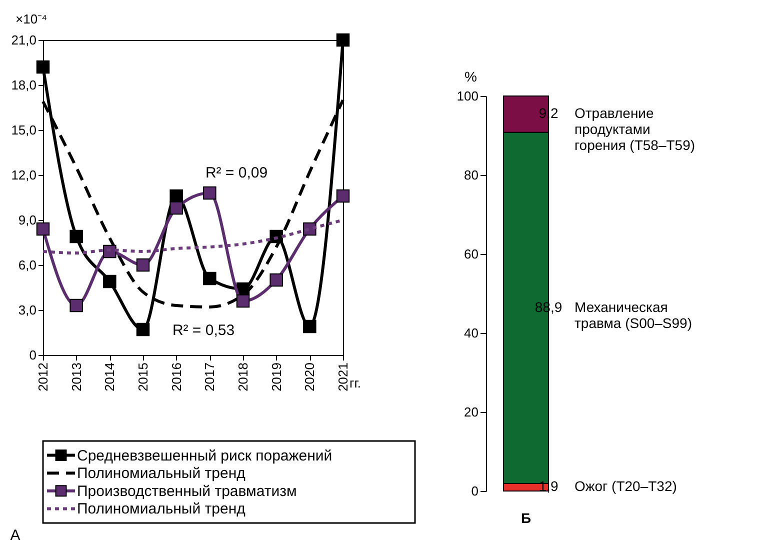 The image size is (764, 552). Describe the element at coordinates (204, 455) in the screenshot. I see `legend-label: Средневзвешенный риск поражений` at that location.